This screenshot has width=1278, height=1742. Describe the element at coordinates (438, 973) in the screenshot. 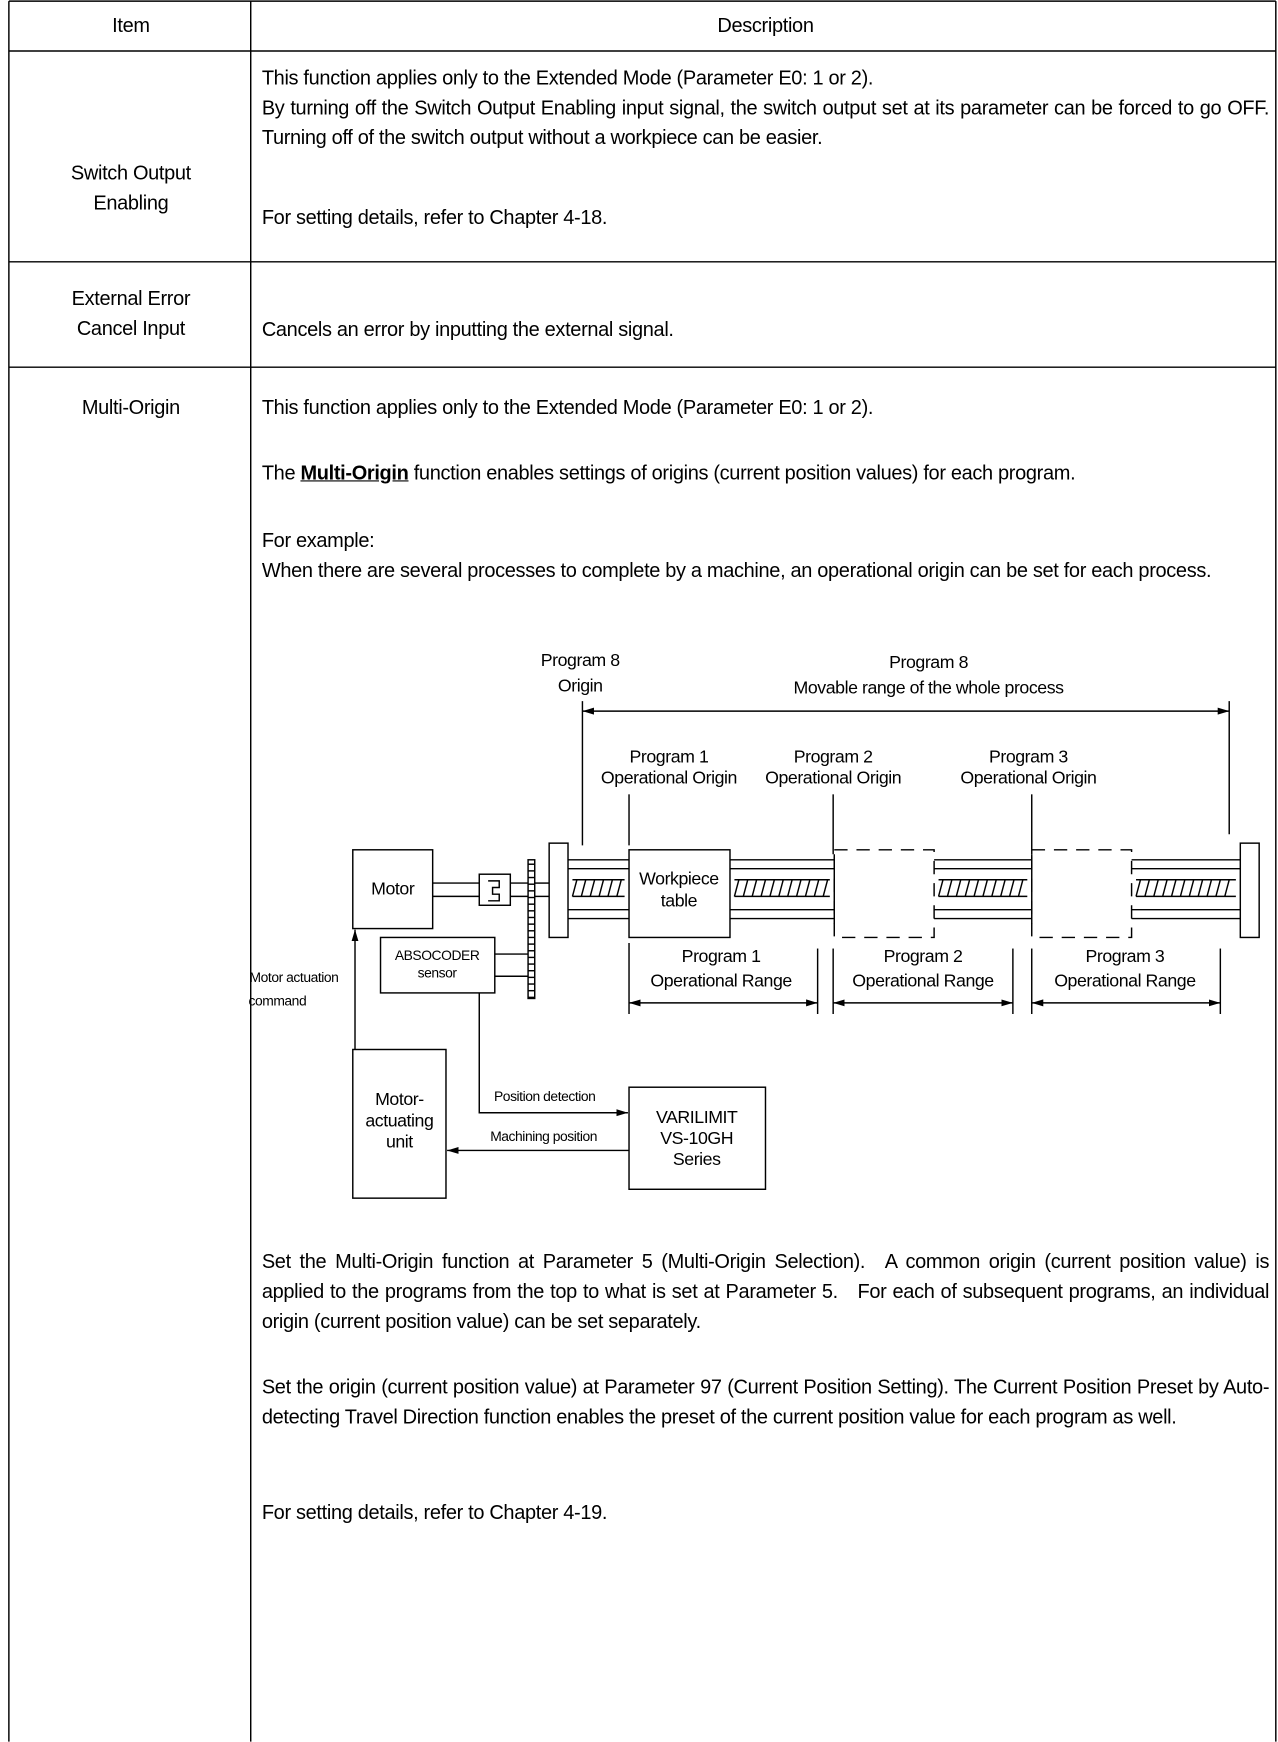

I see `label: sensor` at that location.